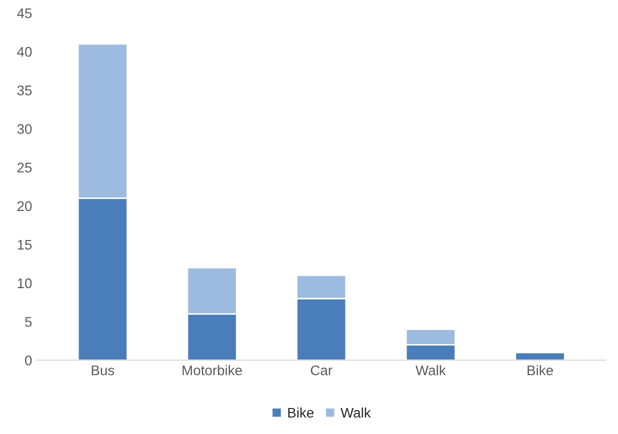 This screenshot has height=434, width=618. Describe the element at coordinates (355, 412) in the screenshot. I see `legend-label: Walk` at that location.